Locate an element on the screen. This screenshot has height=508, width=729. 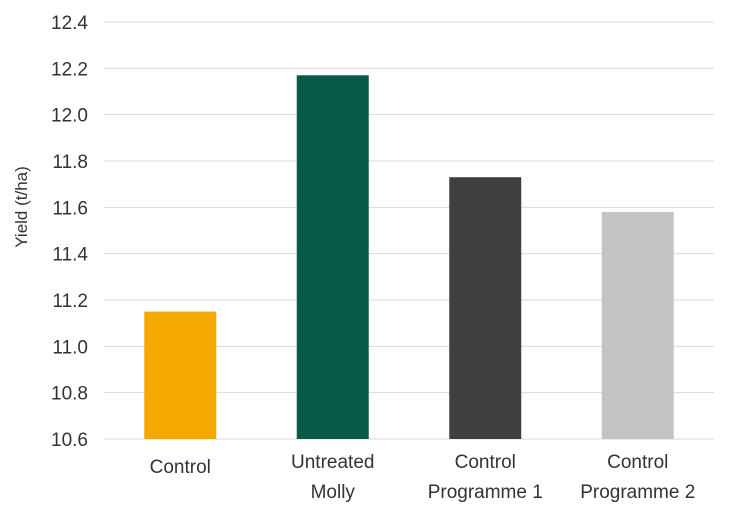
y-axis-title: Yield (t/ha) is located at coordinates (21, 207).